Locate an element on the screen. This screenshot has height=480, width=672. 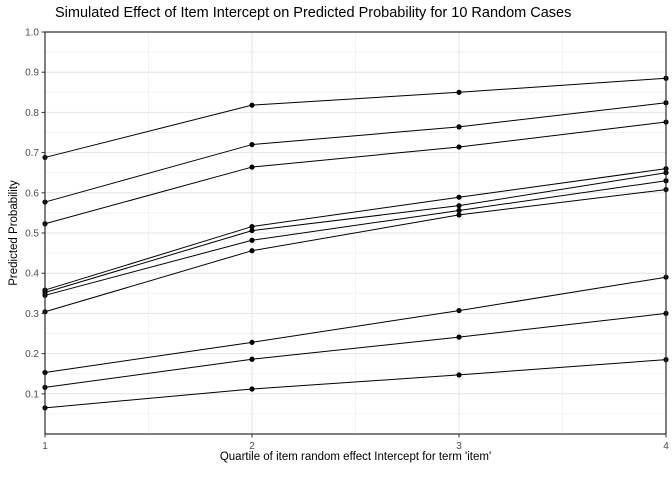
y-tick-label: 1.0 is located at coordinates (32, 33).